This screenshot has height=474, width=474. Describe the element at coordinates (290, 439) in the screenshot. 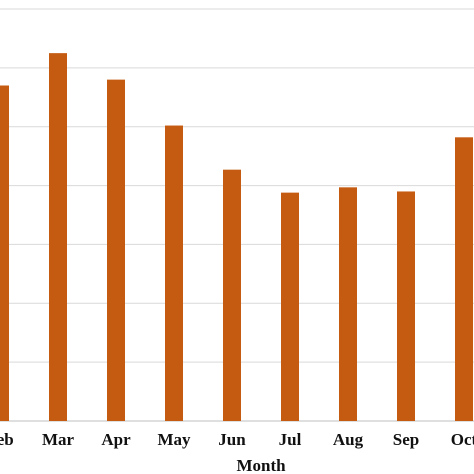

I see `x-tick-label: Jul` at that location.